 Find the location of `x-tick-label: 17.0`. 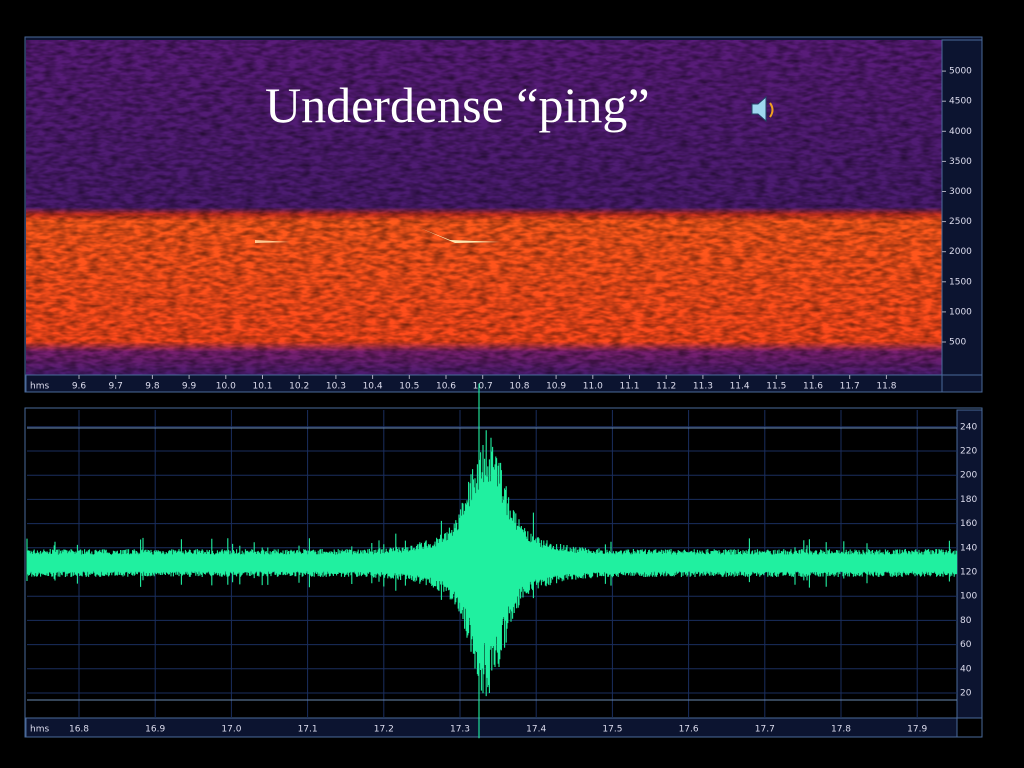

x-tick-label: 17.0 is located at coordinates (231, 730).